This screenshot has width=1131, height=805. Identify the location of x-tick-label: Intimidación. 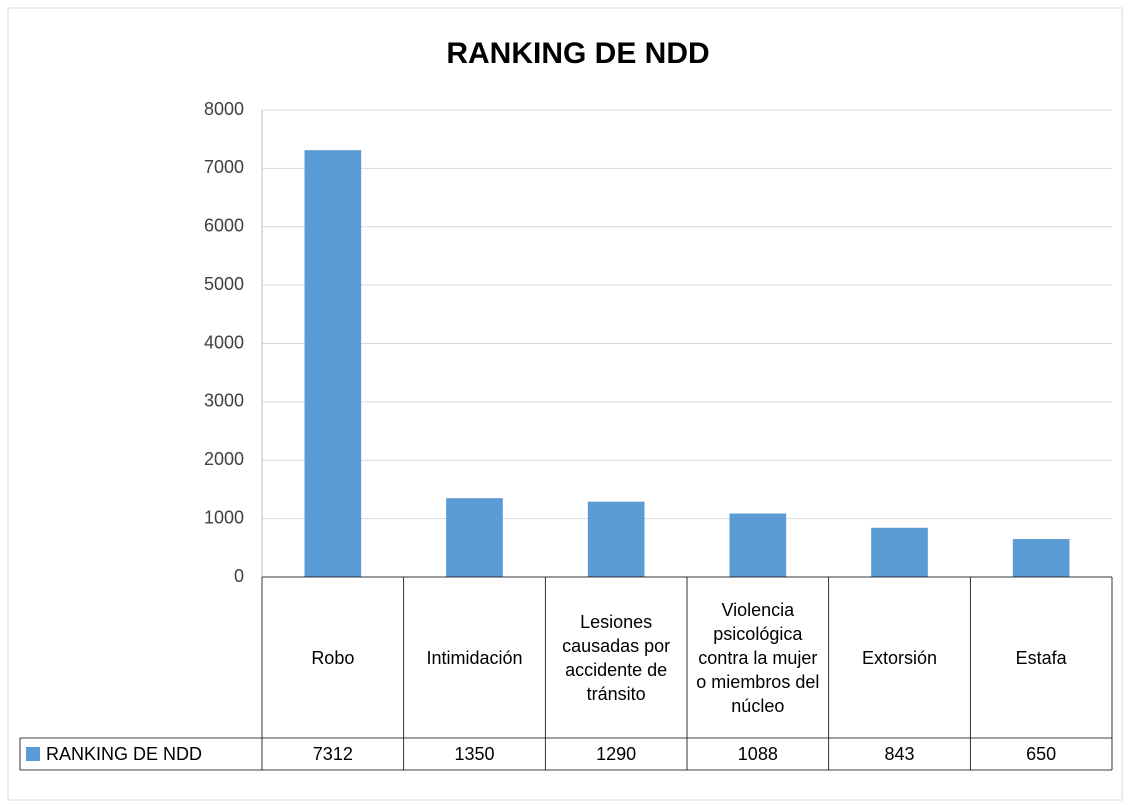
(474, 657).